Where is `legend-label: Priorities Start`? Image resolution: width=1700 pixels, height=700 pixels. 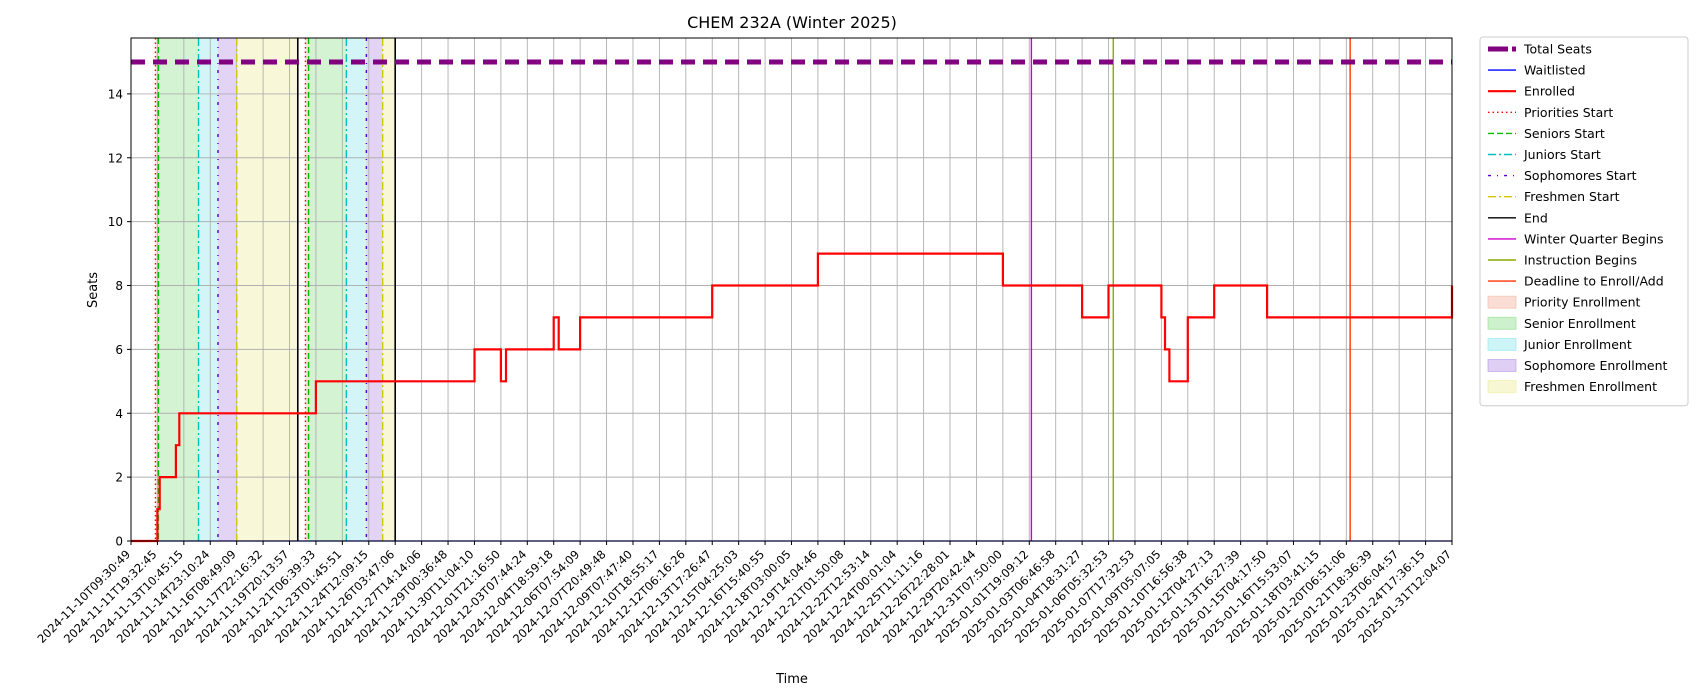 legend-label: Priorities Start is located at coordinates (1568, 112).